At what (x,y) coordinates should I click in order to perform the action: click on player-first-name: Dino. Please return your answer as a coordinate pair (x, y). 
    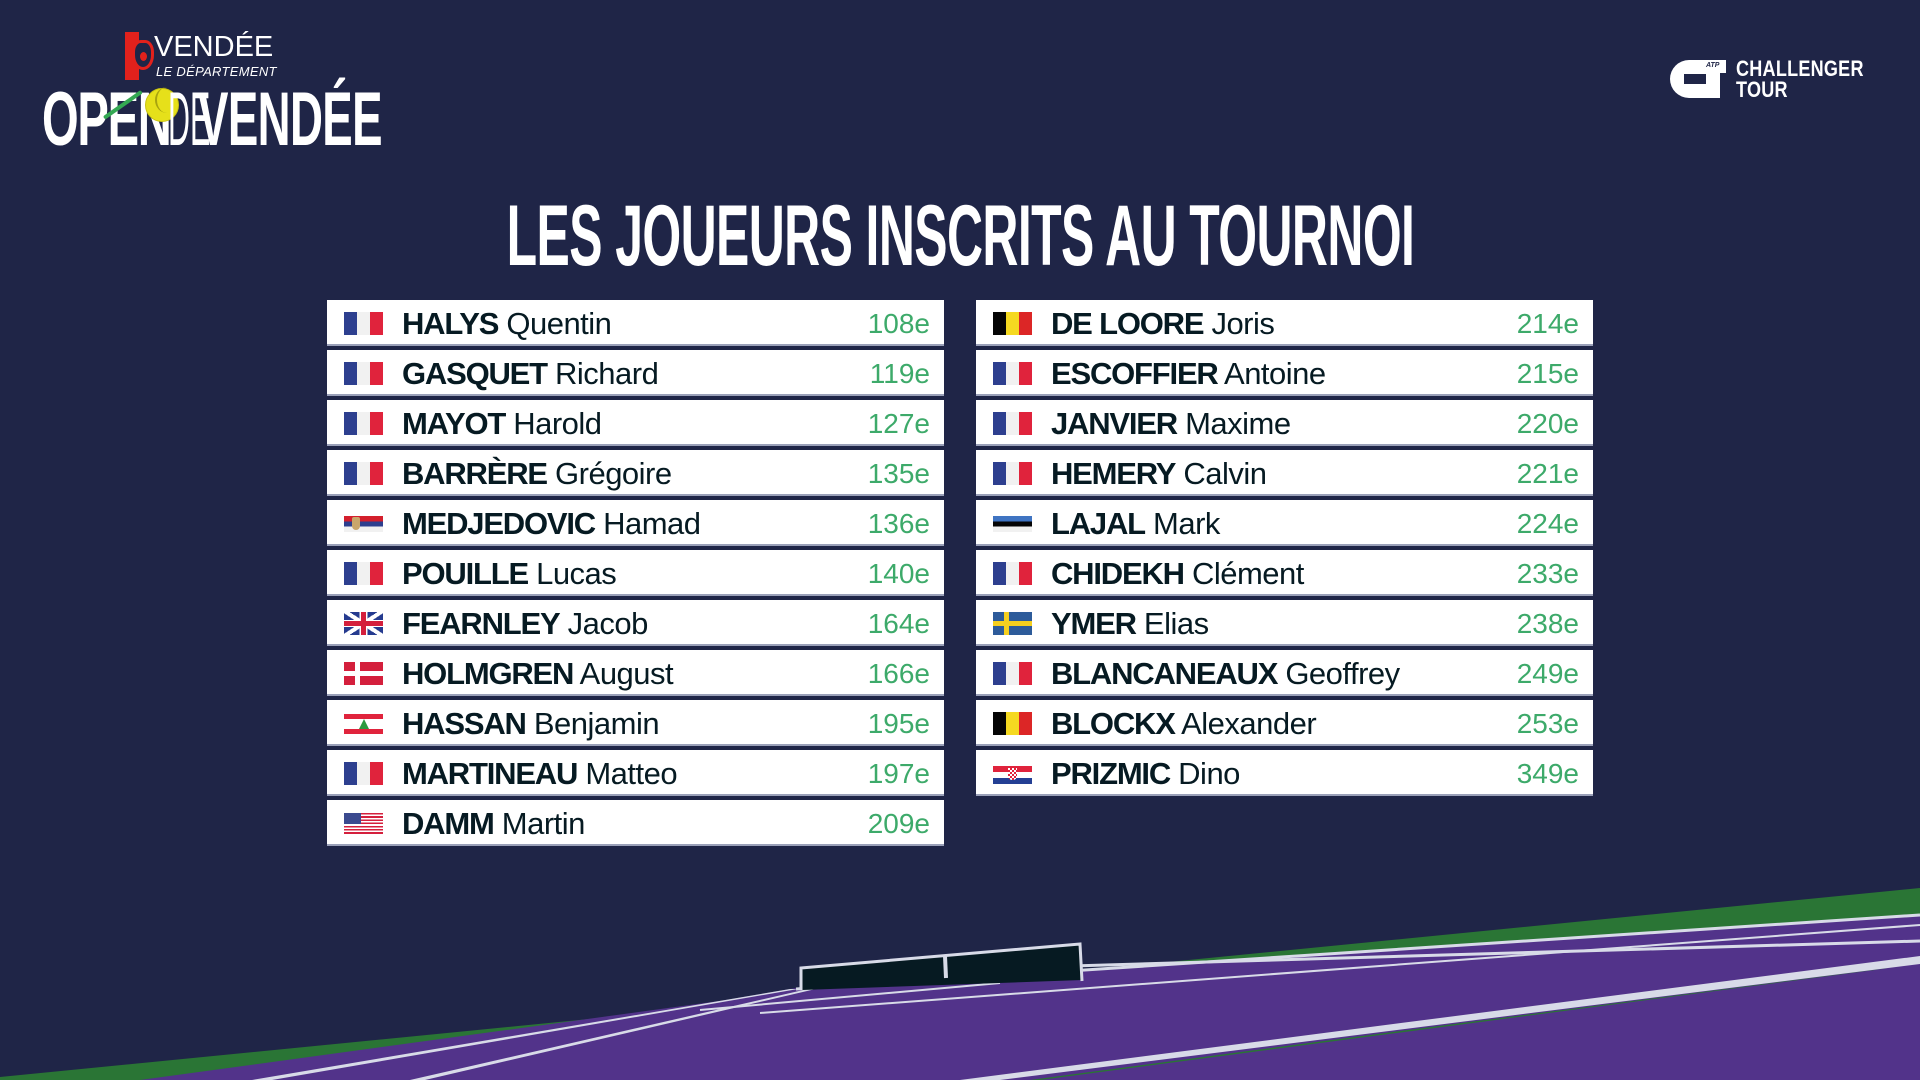
    Looking at the image, I should click on (1209, 773).